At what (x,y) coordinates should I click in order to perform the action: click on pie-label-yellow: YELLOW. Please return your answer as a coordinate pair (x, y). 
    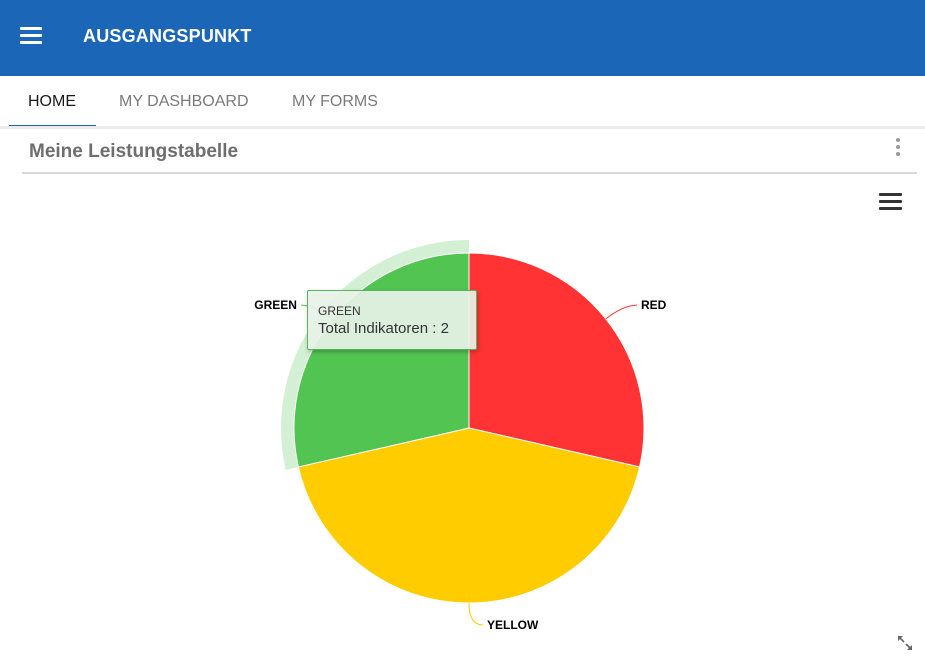
    Looking at the image, I should click on (513, 625).